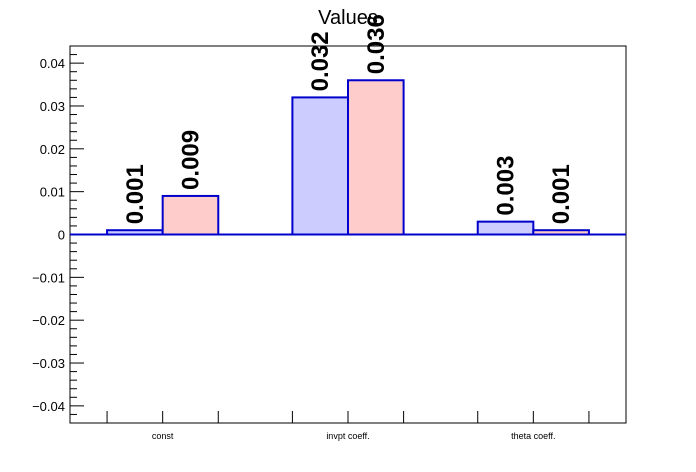 This screenshot has width=696, height=472. What do you see at coordinates (506, 186) in the screenshot?
I see `data-label: 0.003` at bounding box center [506, 186].